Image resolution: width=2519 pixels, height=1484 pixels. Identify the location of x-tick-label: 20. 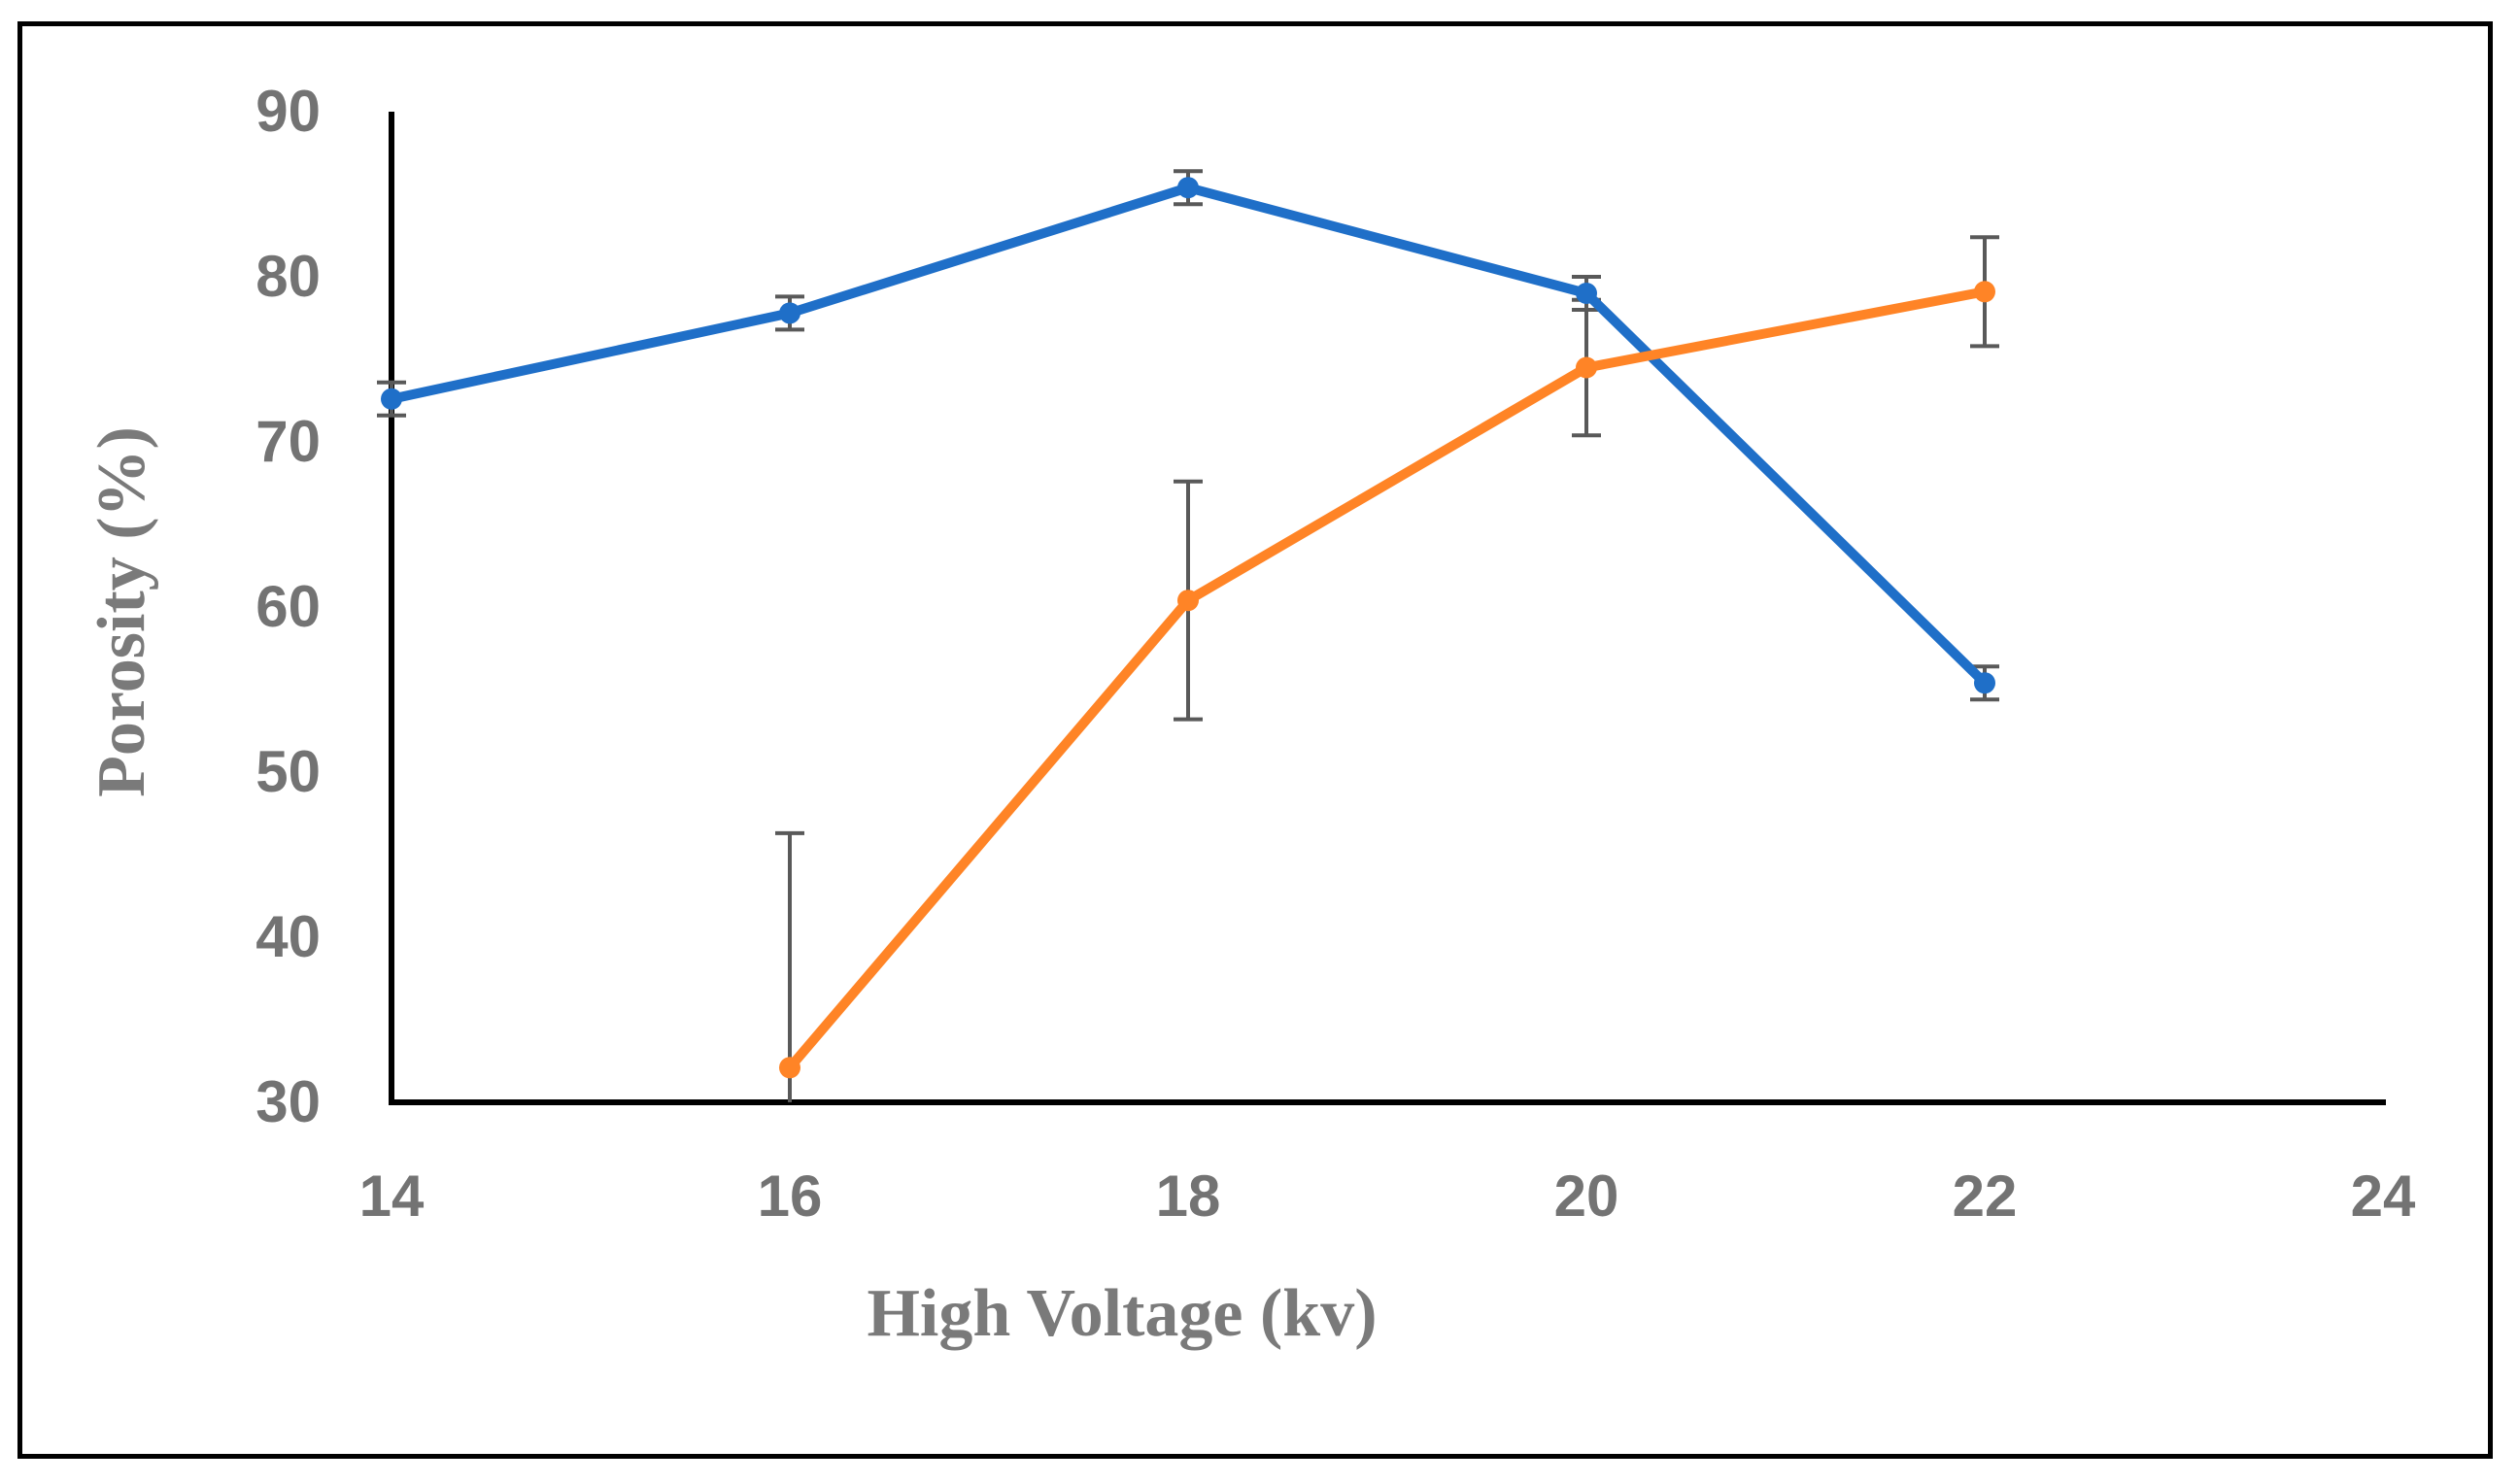
(1586, 1196).